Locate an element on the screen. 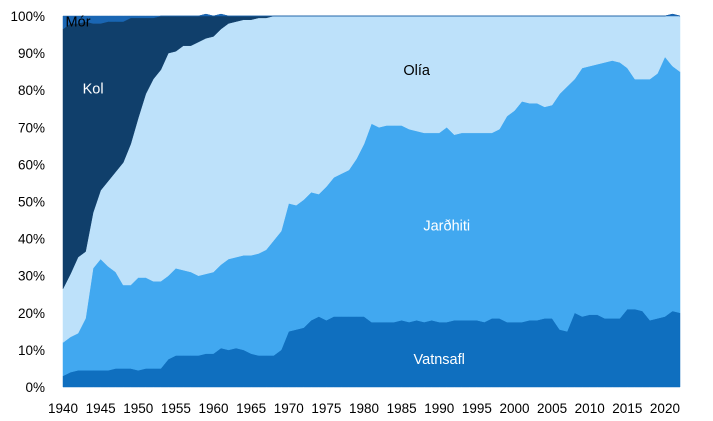 This screenshot has height=421, width=713. x-tick-label: 1970 is located at coordinates (289, 408).